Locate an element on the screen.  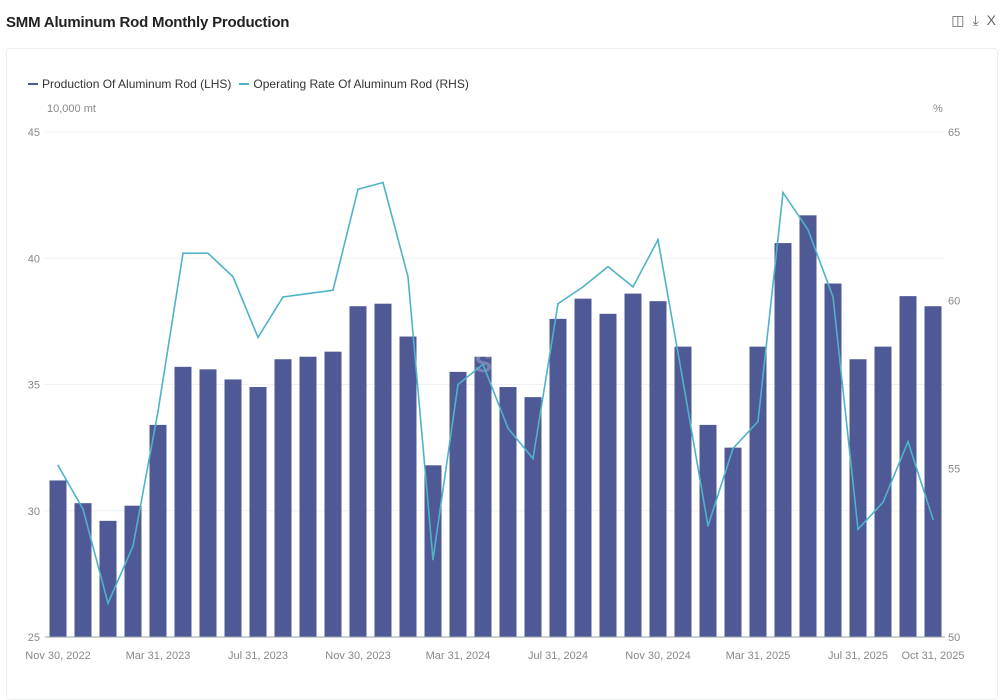
right-axis-tick: 50 is located at coordinates (954, 638).